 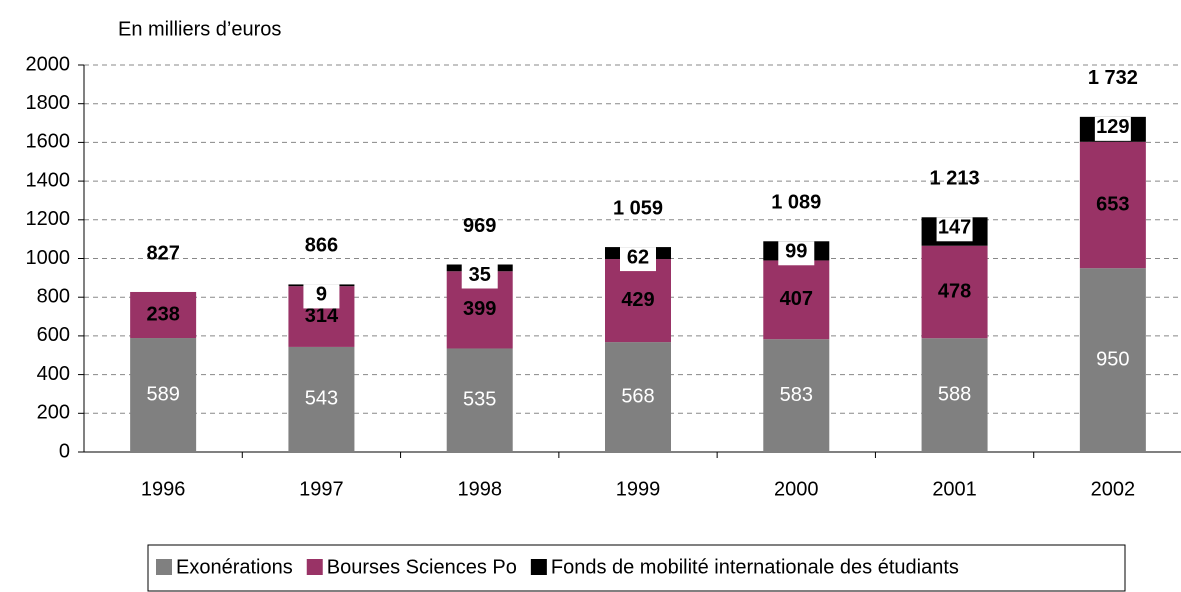 I want to click on value-label: 583, so click(x=796, y=395).